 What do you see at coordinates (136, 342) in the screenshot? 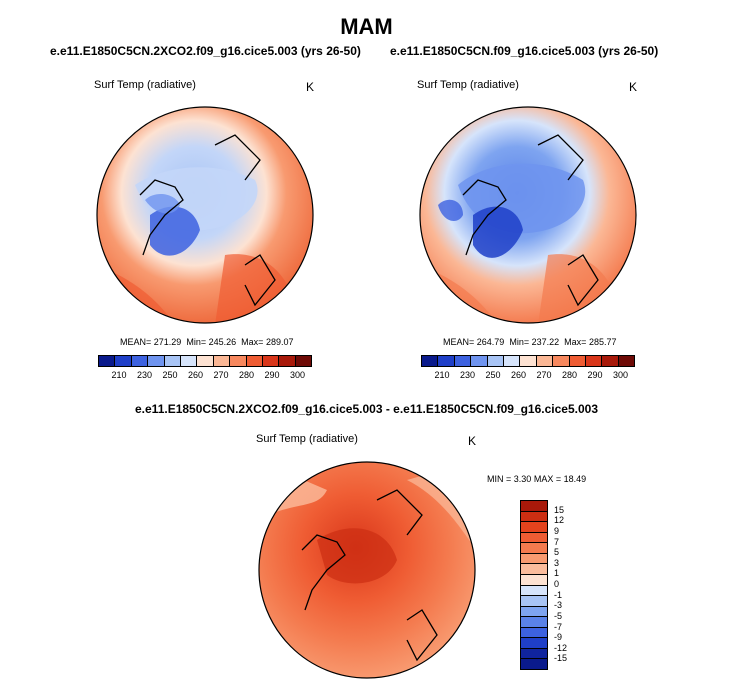
I see `left-mean-label: MEAN=` at bounding box center [136, 342].